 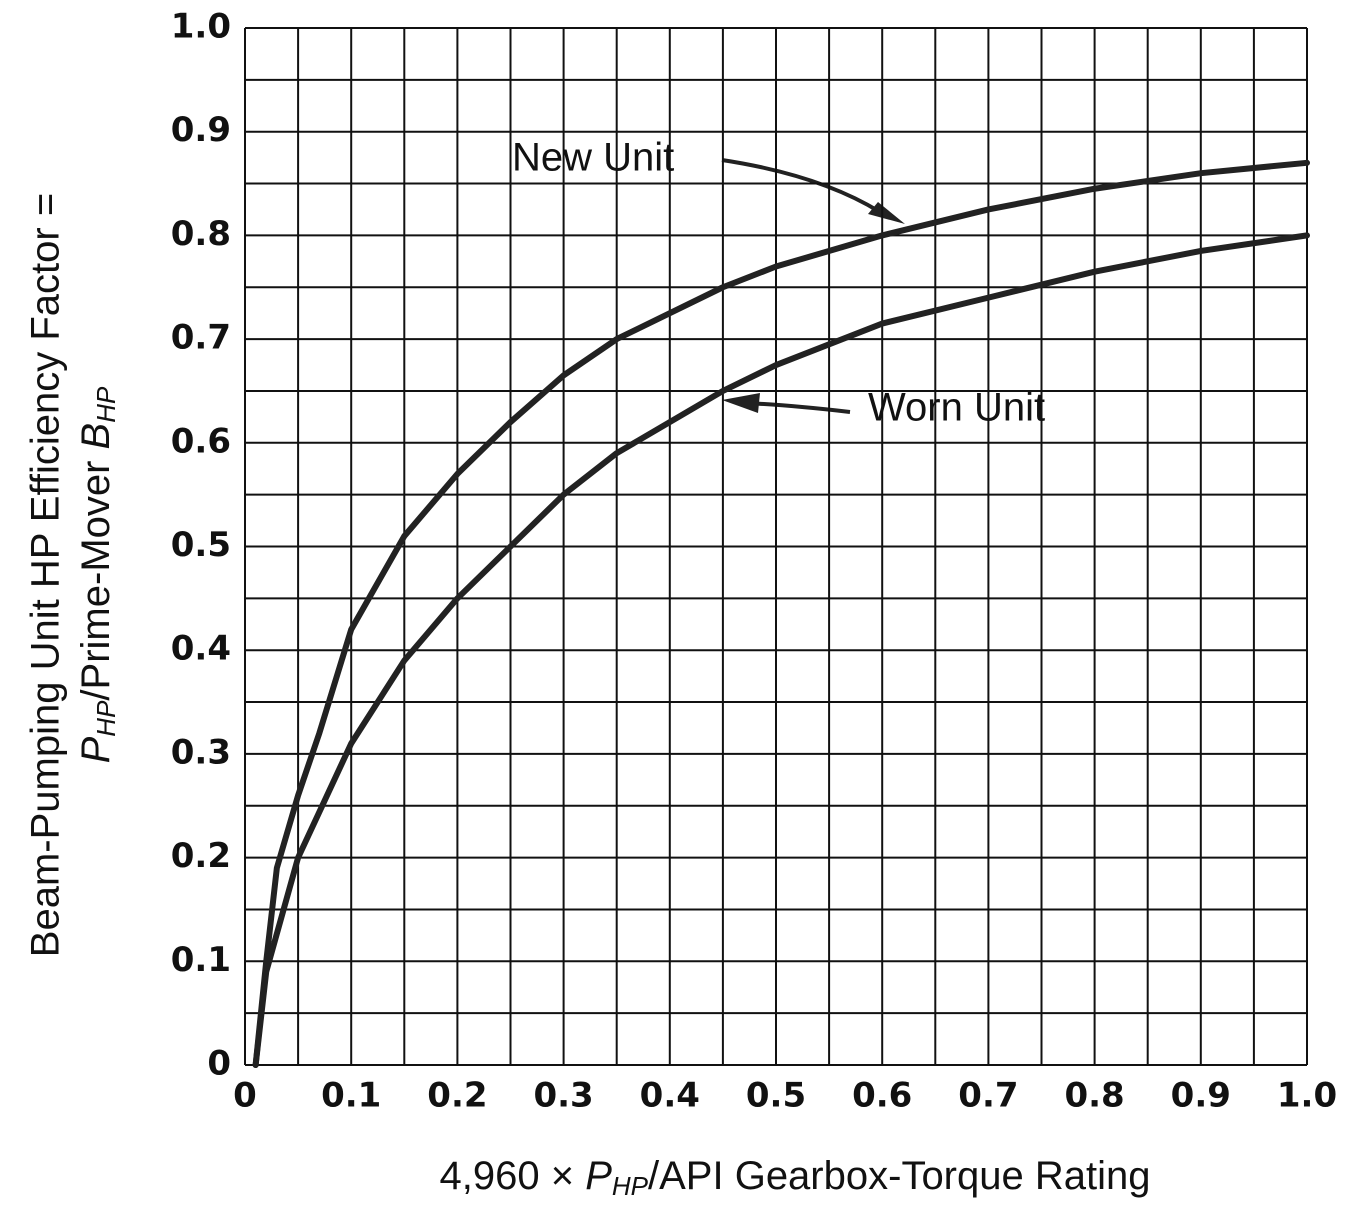 I want to click on y-tick-label: 0.9, so click(x=201, y=130).